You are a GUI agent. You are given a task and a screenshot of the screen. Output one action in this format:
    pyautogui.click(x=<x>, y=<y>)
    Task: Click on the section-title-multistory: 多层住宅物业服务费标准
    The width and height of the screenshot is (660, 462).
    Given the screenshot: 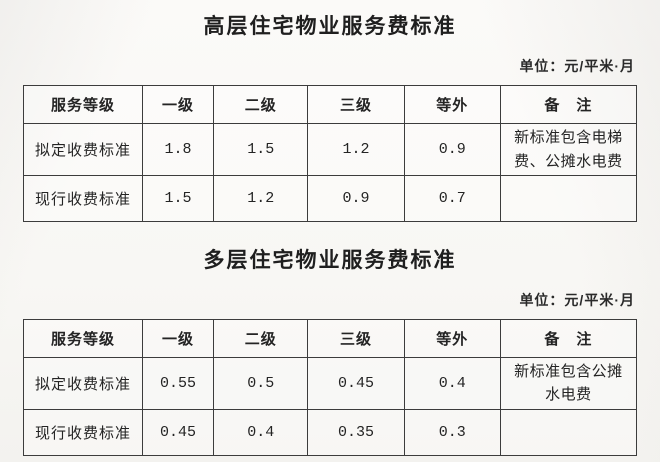 What is the action you would take?
    pyautogui.click(x=330, y=260)
    